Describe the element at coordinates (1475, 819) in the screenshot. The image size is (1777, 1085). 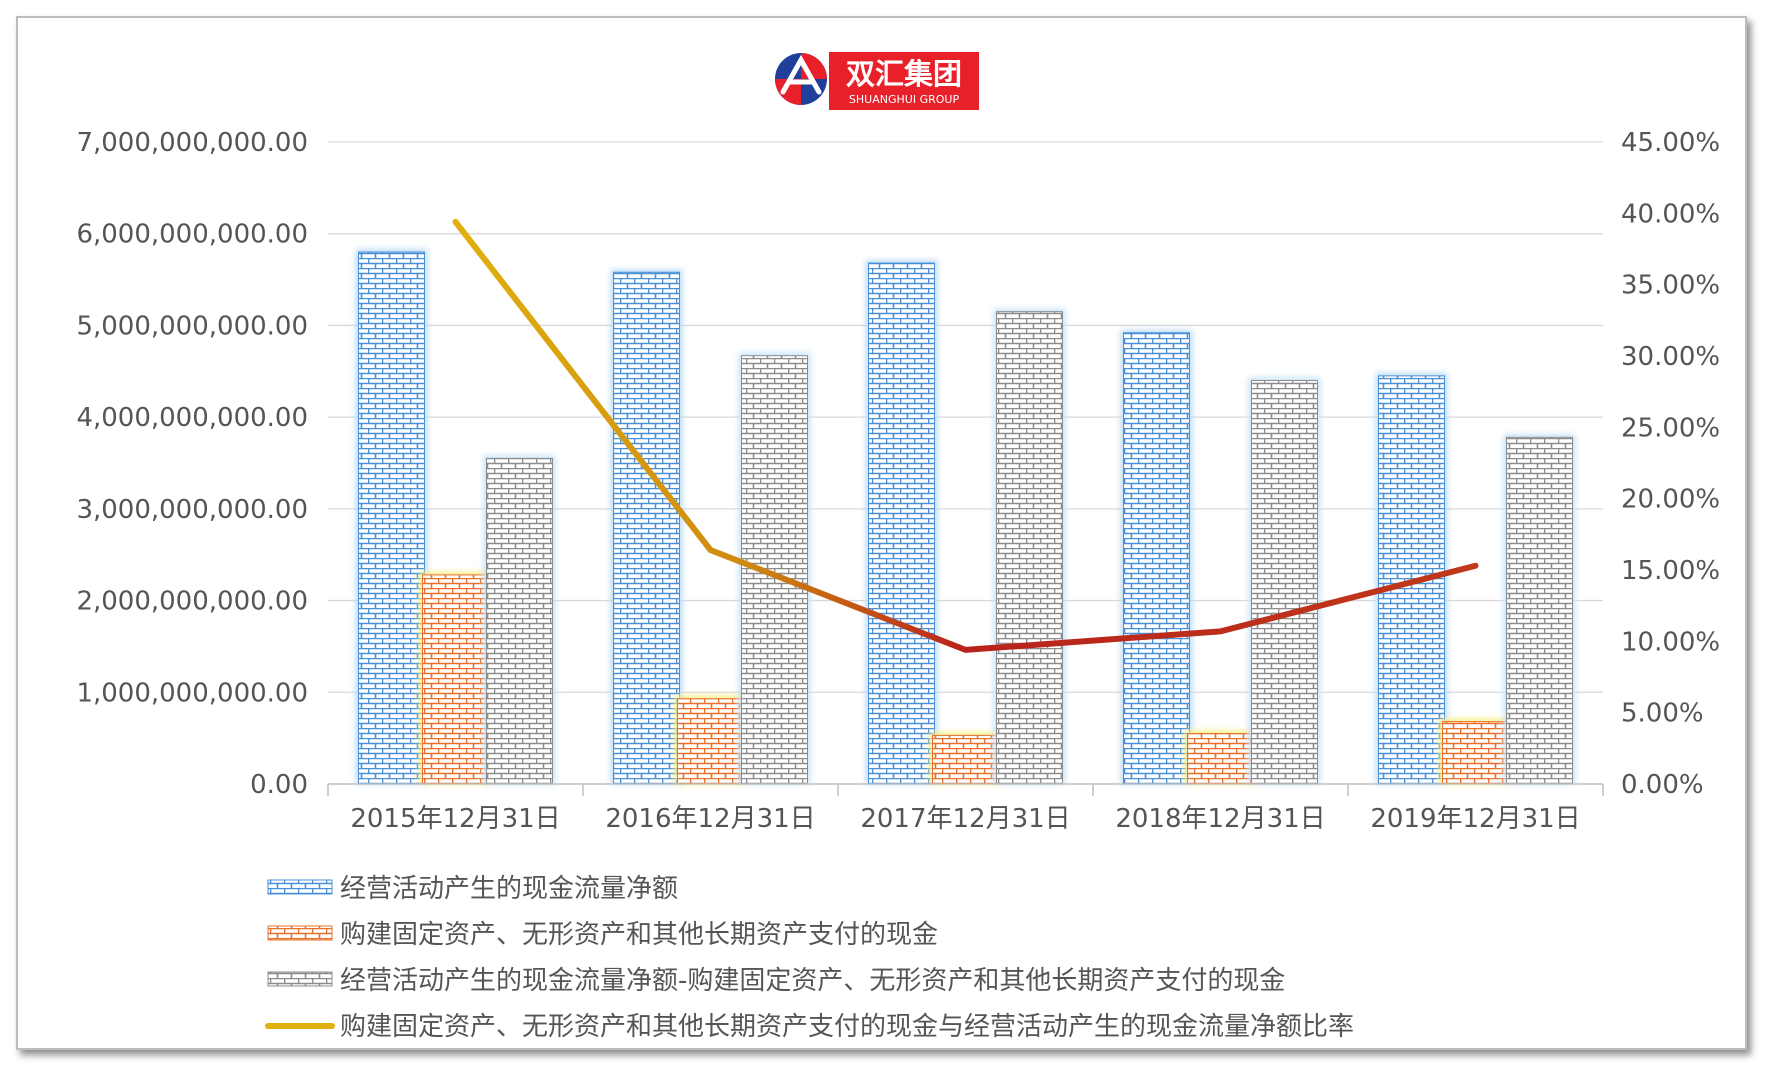
I see `x-tick-label: 2019年12月31日` at that location.